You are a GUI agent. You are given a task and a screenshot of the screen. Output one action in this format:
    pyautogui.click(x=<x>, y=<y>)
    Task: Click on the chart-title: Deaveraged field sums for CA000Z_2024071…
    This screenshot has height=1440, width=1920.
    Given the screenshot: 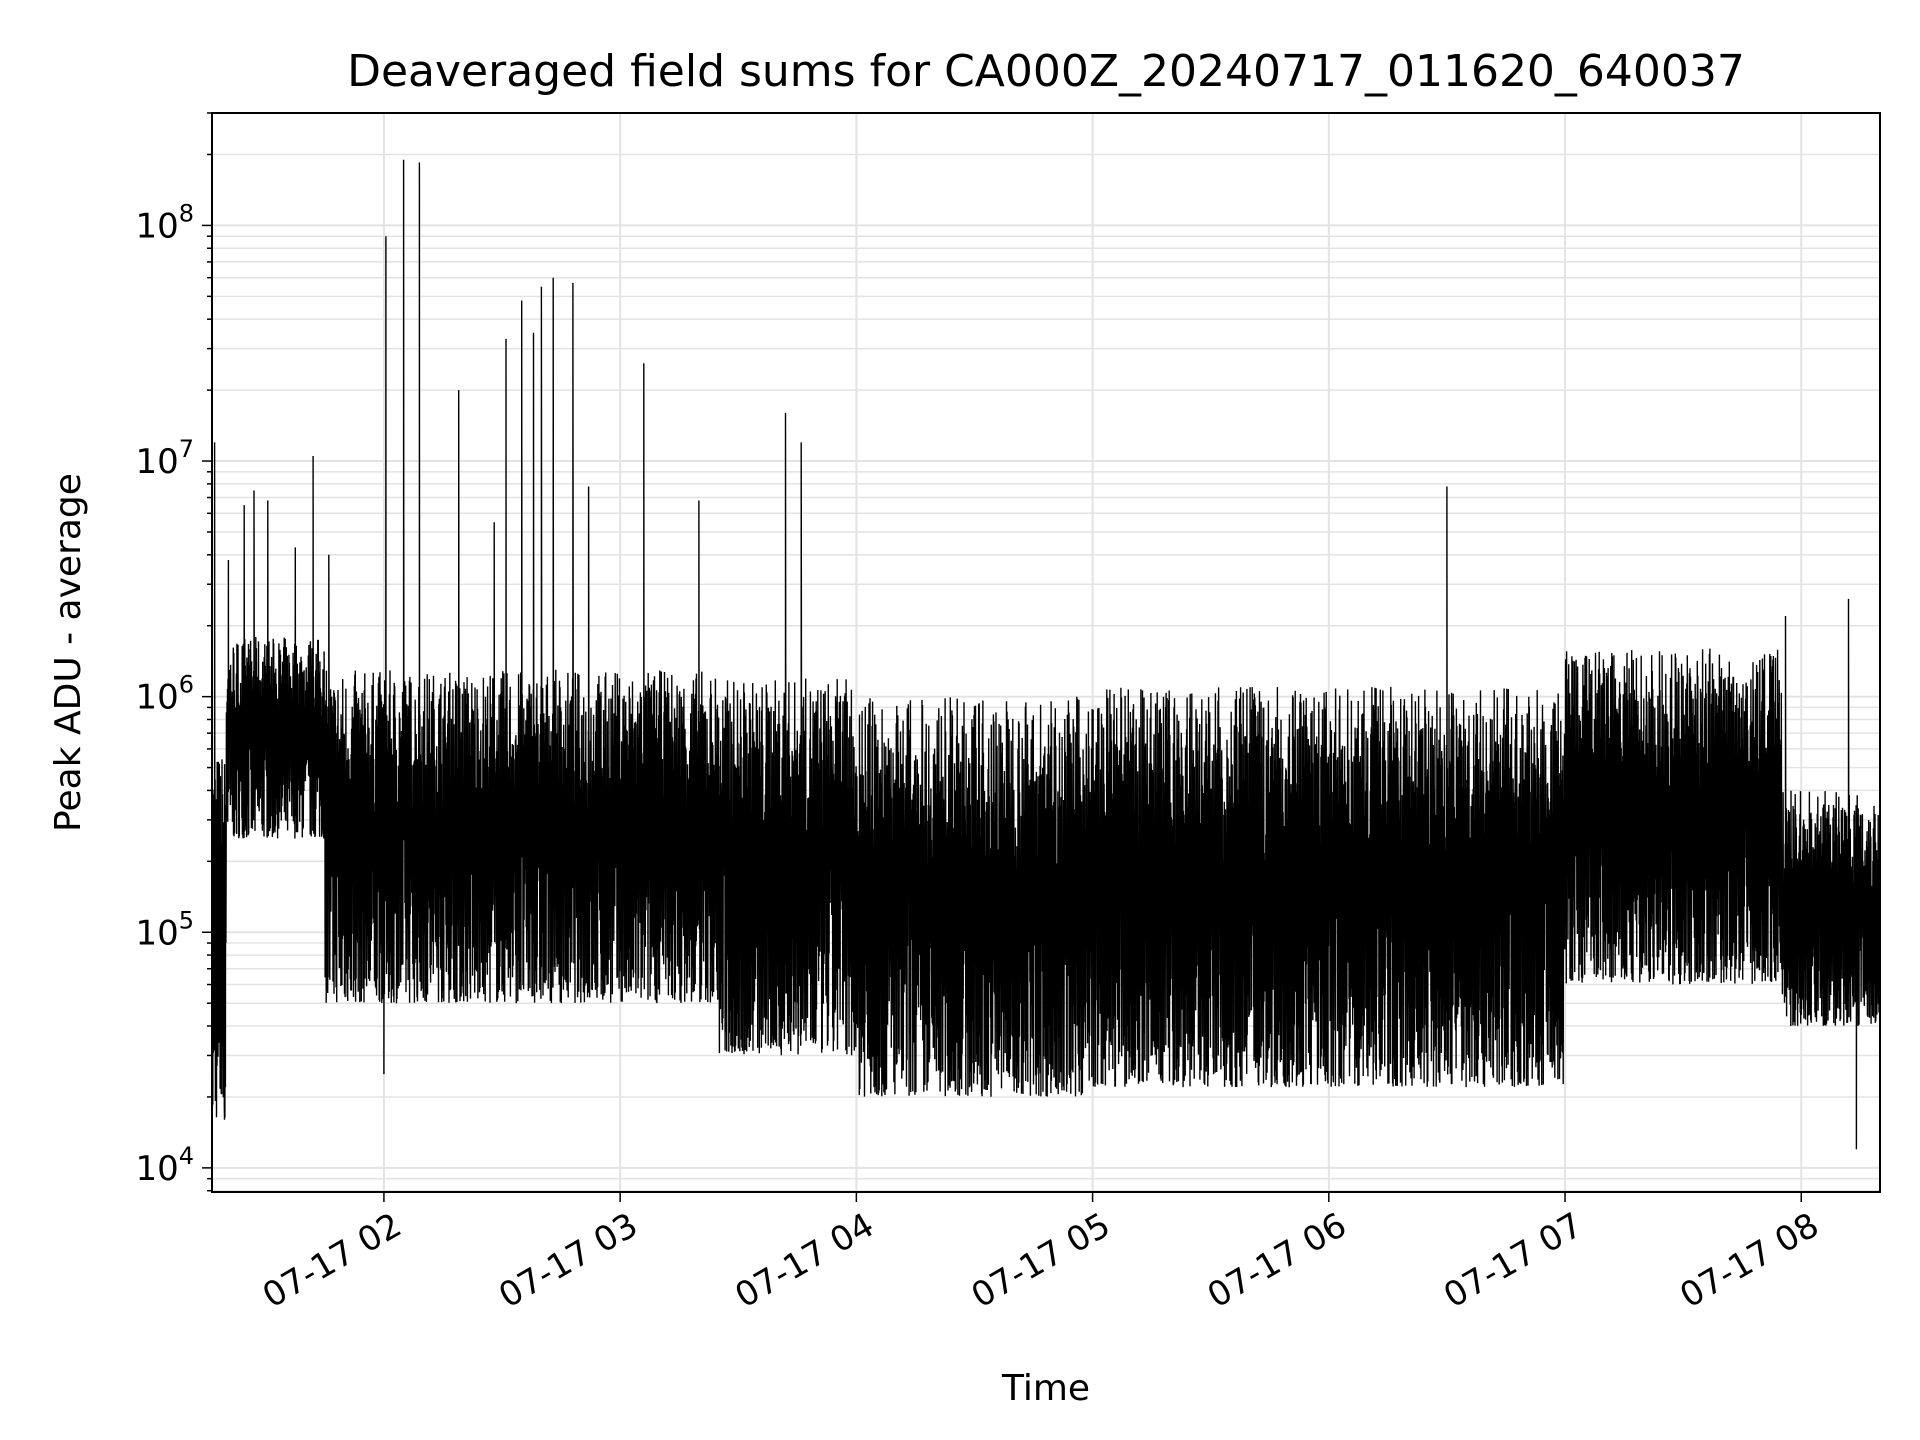 What is the action you would take?
    pyautogui.click(x=1046, y=71)
    